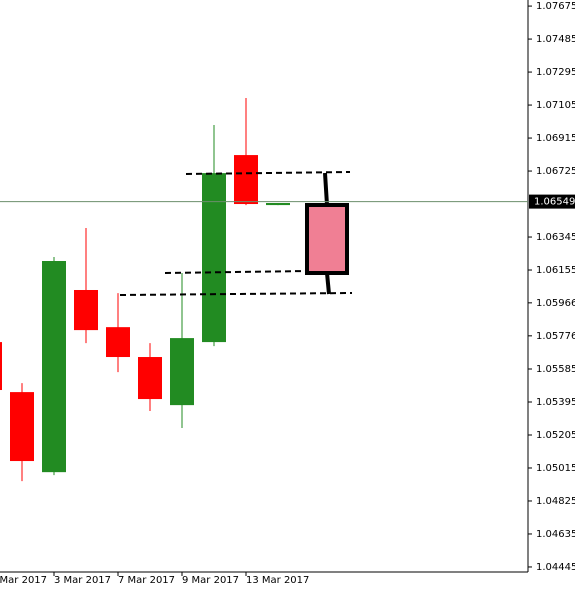  I want to click on y-tick-label: 1.05205, so click(555, 435).